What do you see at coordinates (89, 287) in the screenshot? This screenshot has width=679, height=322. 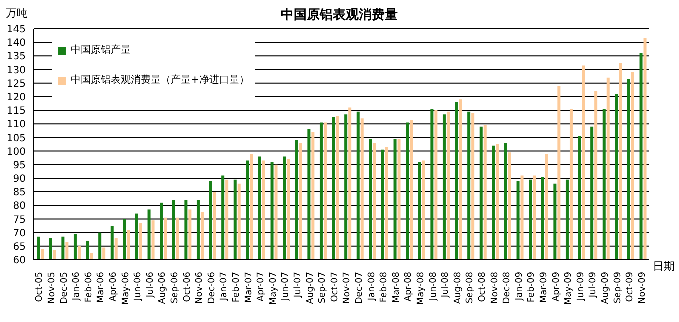 I see `x-tick-label: Feb-06` at bounding box center [89, 287].